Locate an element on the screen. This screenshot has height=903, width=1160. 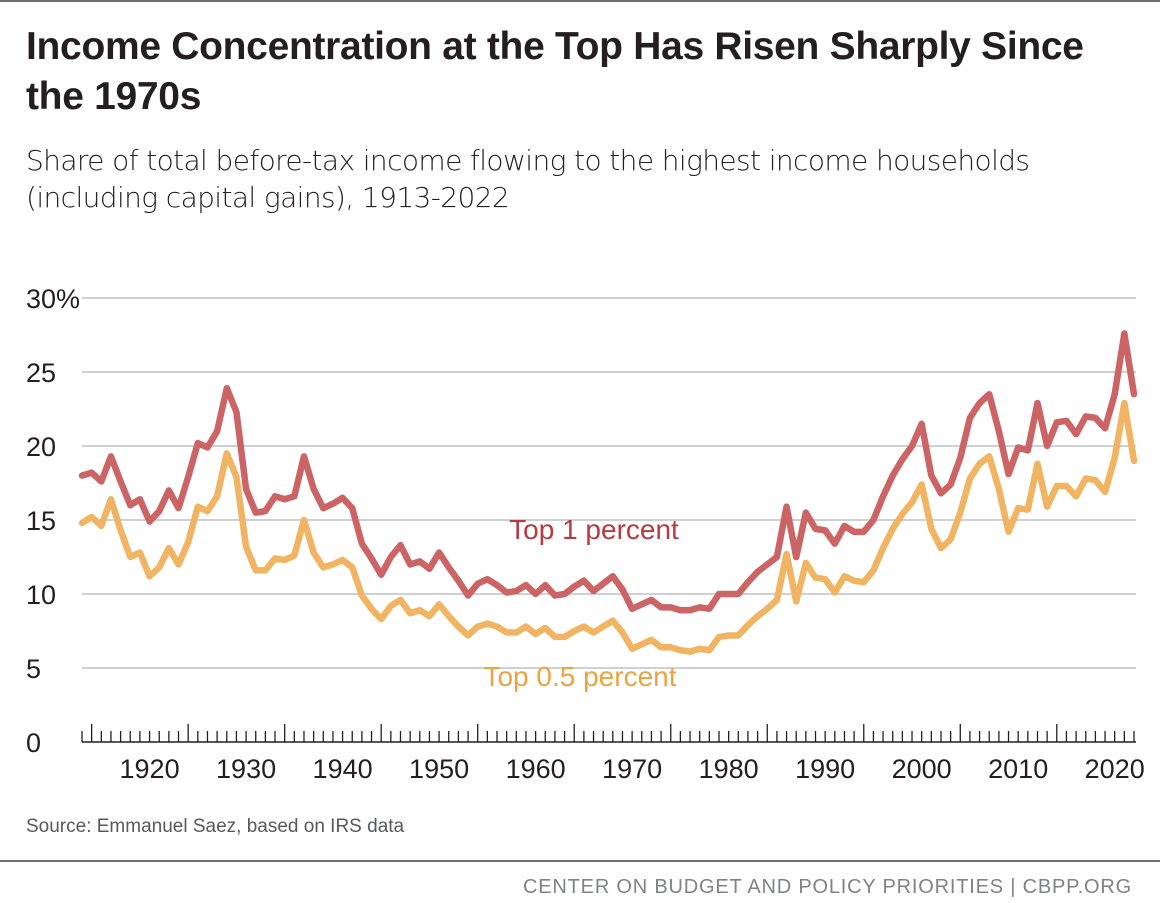
x-tick-label-2020: 2020 is located at coordinates (1115, 769).